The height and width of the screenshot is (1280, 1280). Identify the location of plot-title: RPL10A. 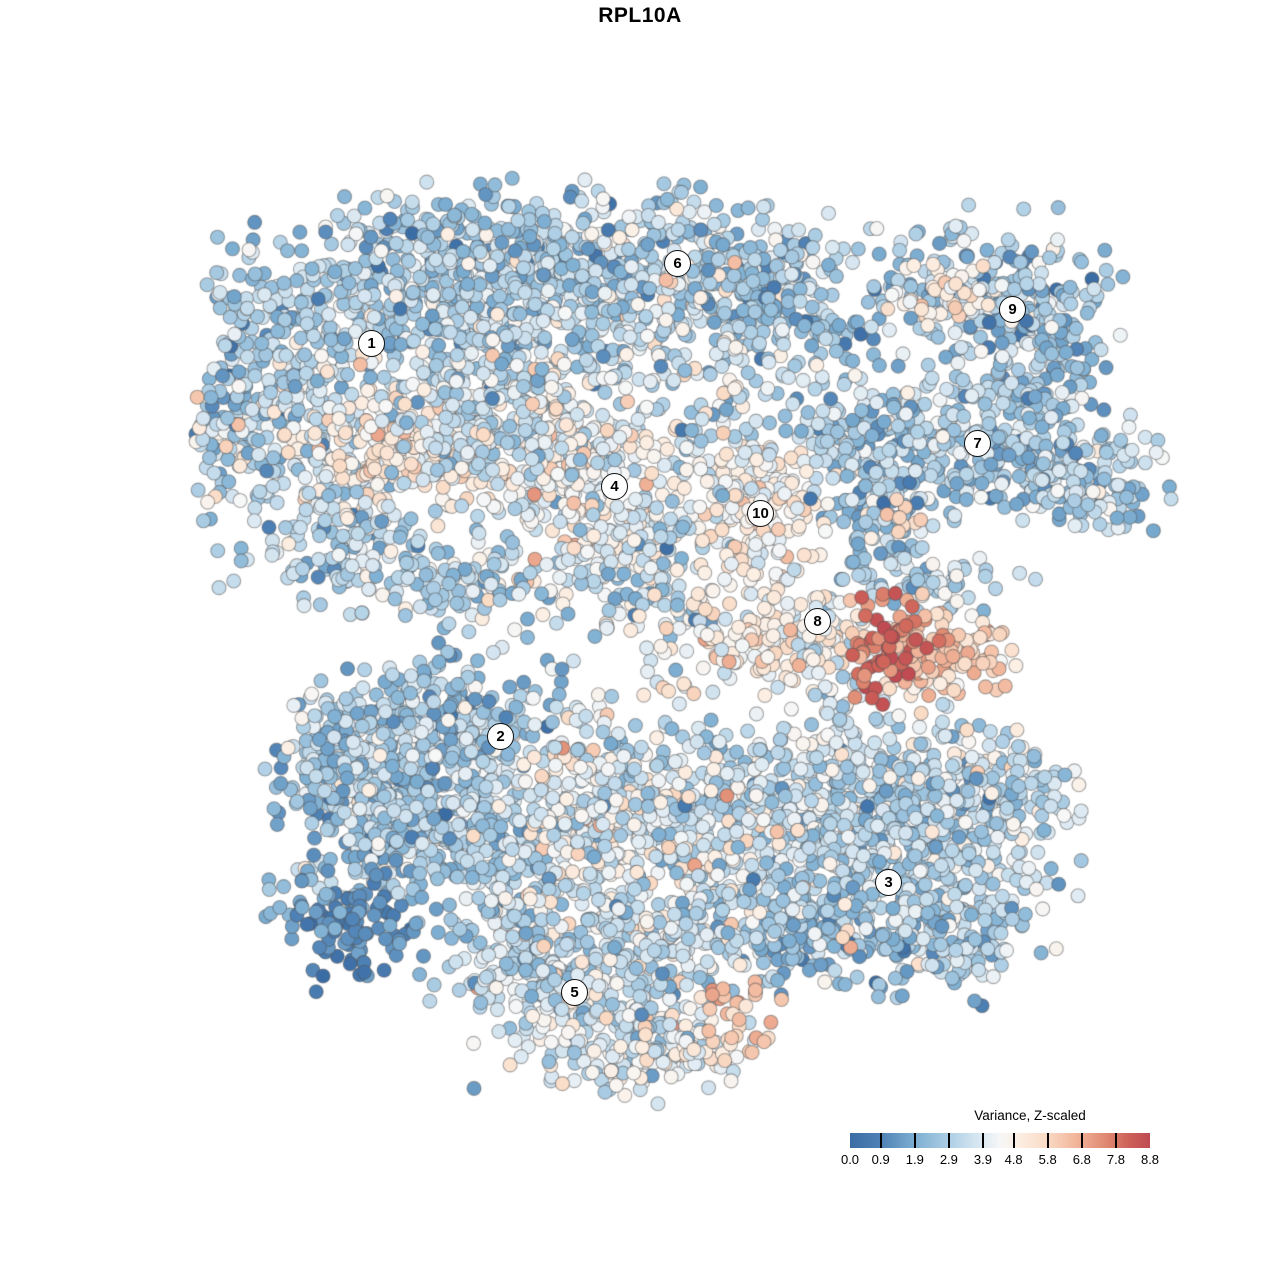
(640, 15).